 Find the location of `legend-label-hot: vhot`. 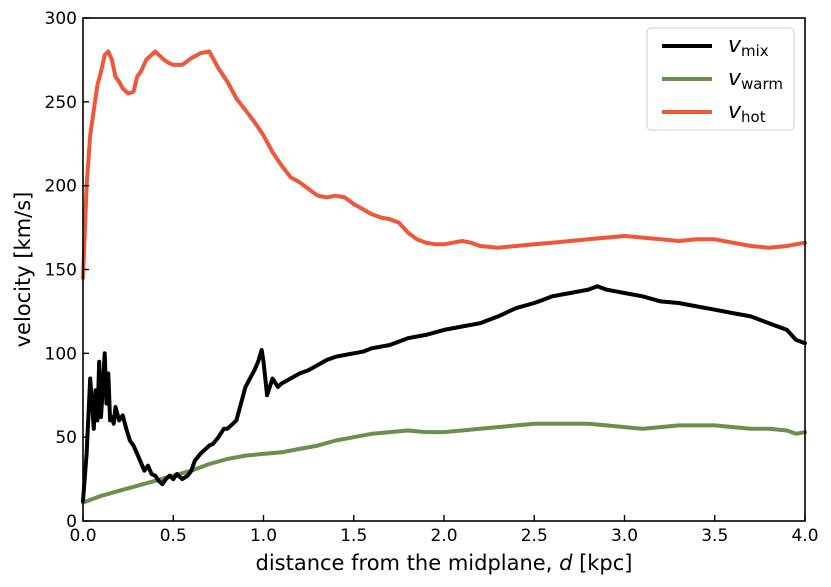

legend-label-hot: vhot is located at coordinates (747, 112).